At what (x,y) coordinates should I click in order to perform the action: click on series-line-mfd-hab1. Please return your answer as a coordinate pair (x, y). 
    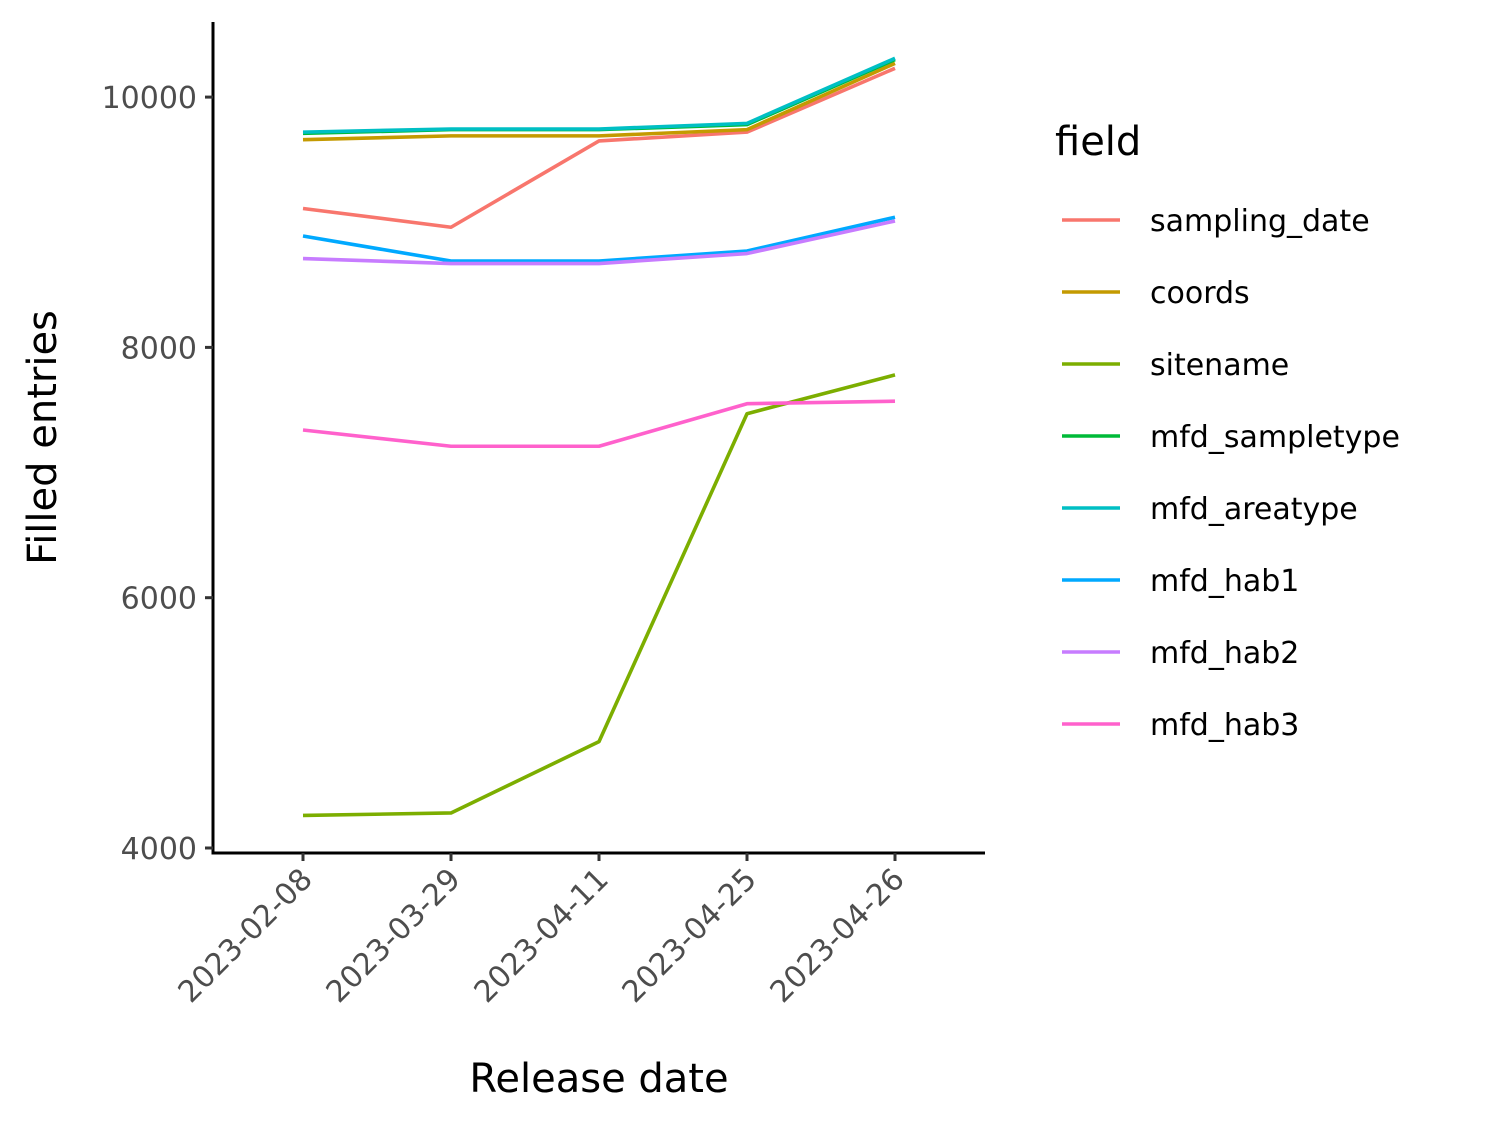
    Looking at the image, I should click on (599, 239).